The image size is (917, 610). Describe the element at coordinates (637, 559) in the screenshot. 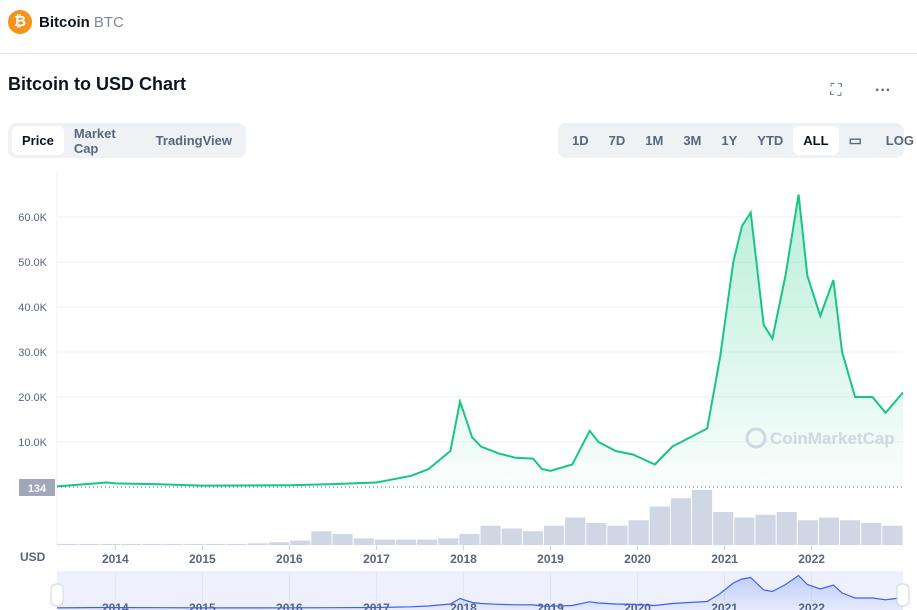

I see `x-tick-label: 2020` at that location.